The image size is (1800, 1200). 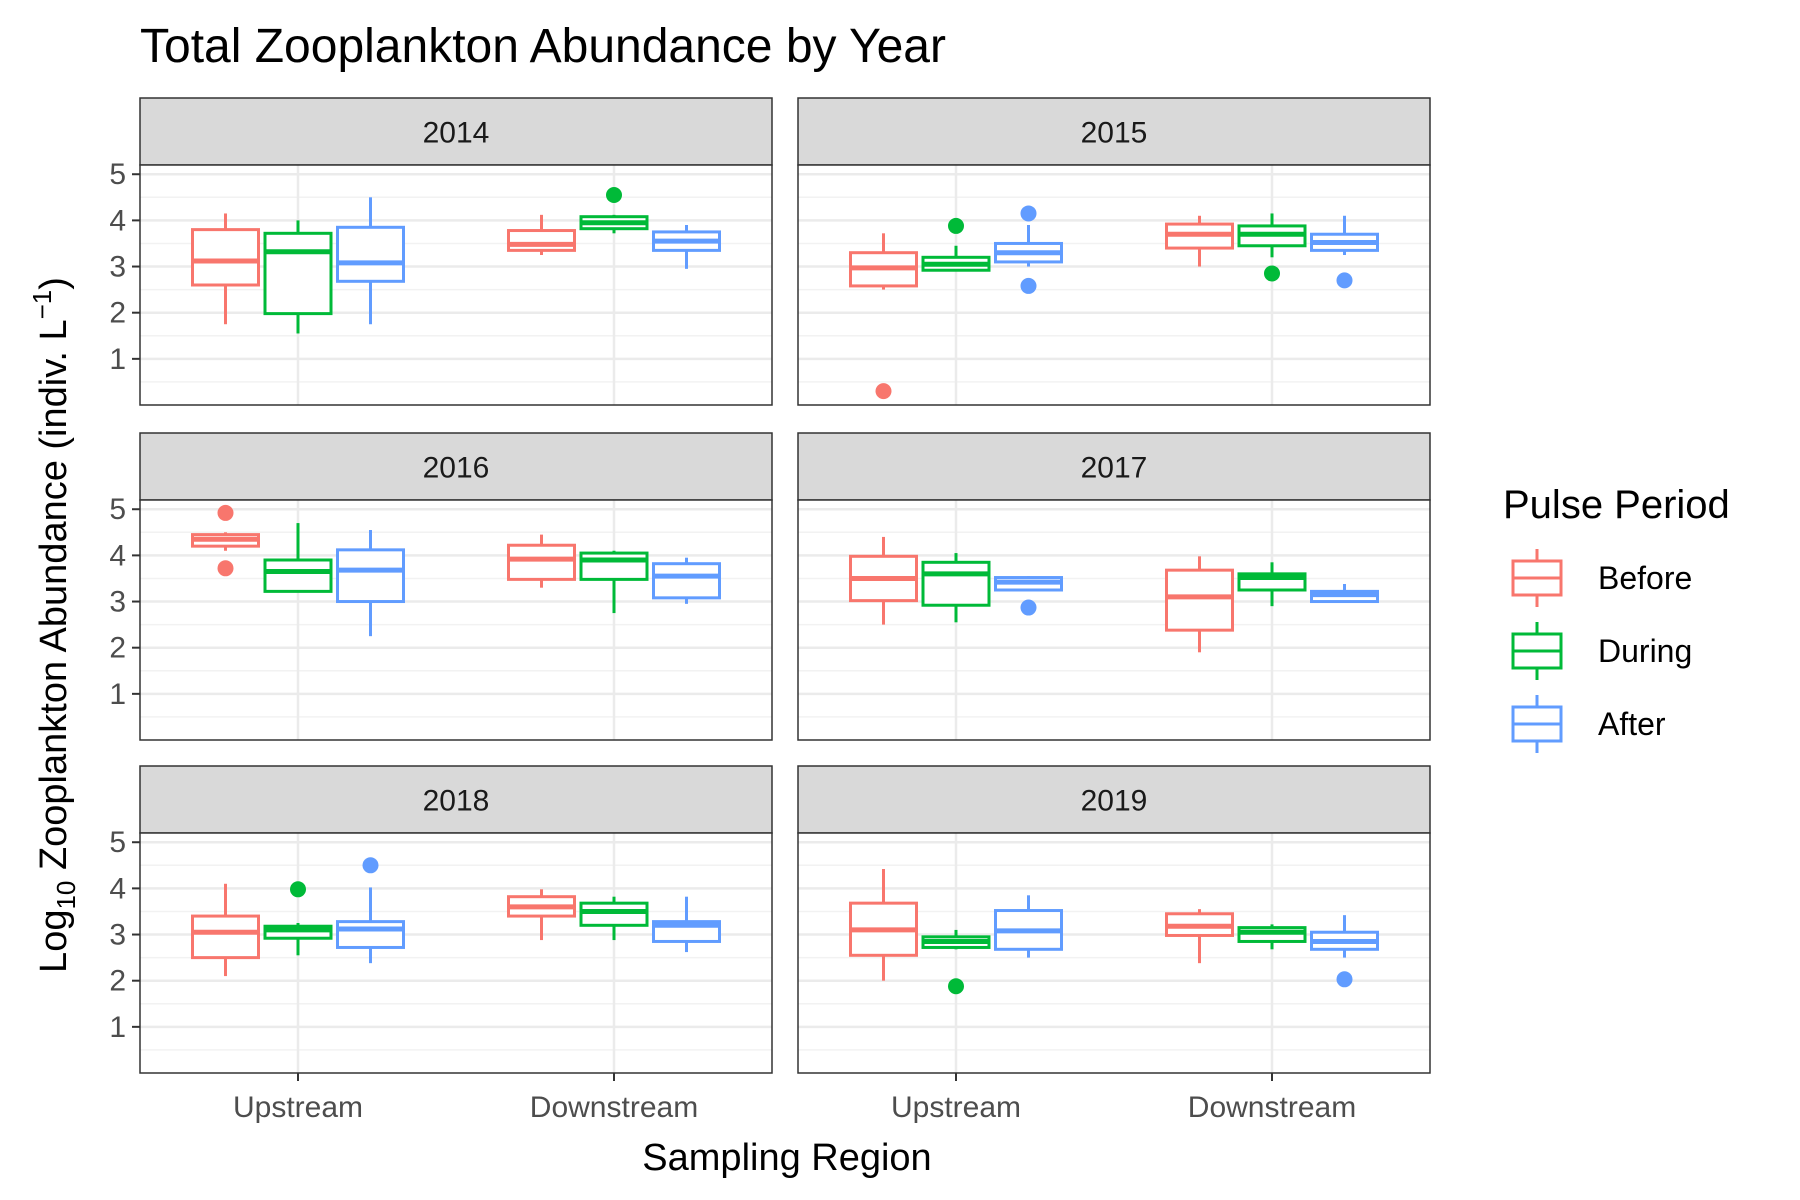 What do you see at coordinates (42, 305) in the screenshot?
I see `y-axis-title-superscript: −1` at bounding box center [42, 305].